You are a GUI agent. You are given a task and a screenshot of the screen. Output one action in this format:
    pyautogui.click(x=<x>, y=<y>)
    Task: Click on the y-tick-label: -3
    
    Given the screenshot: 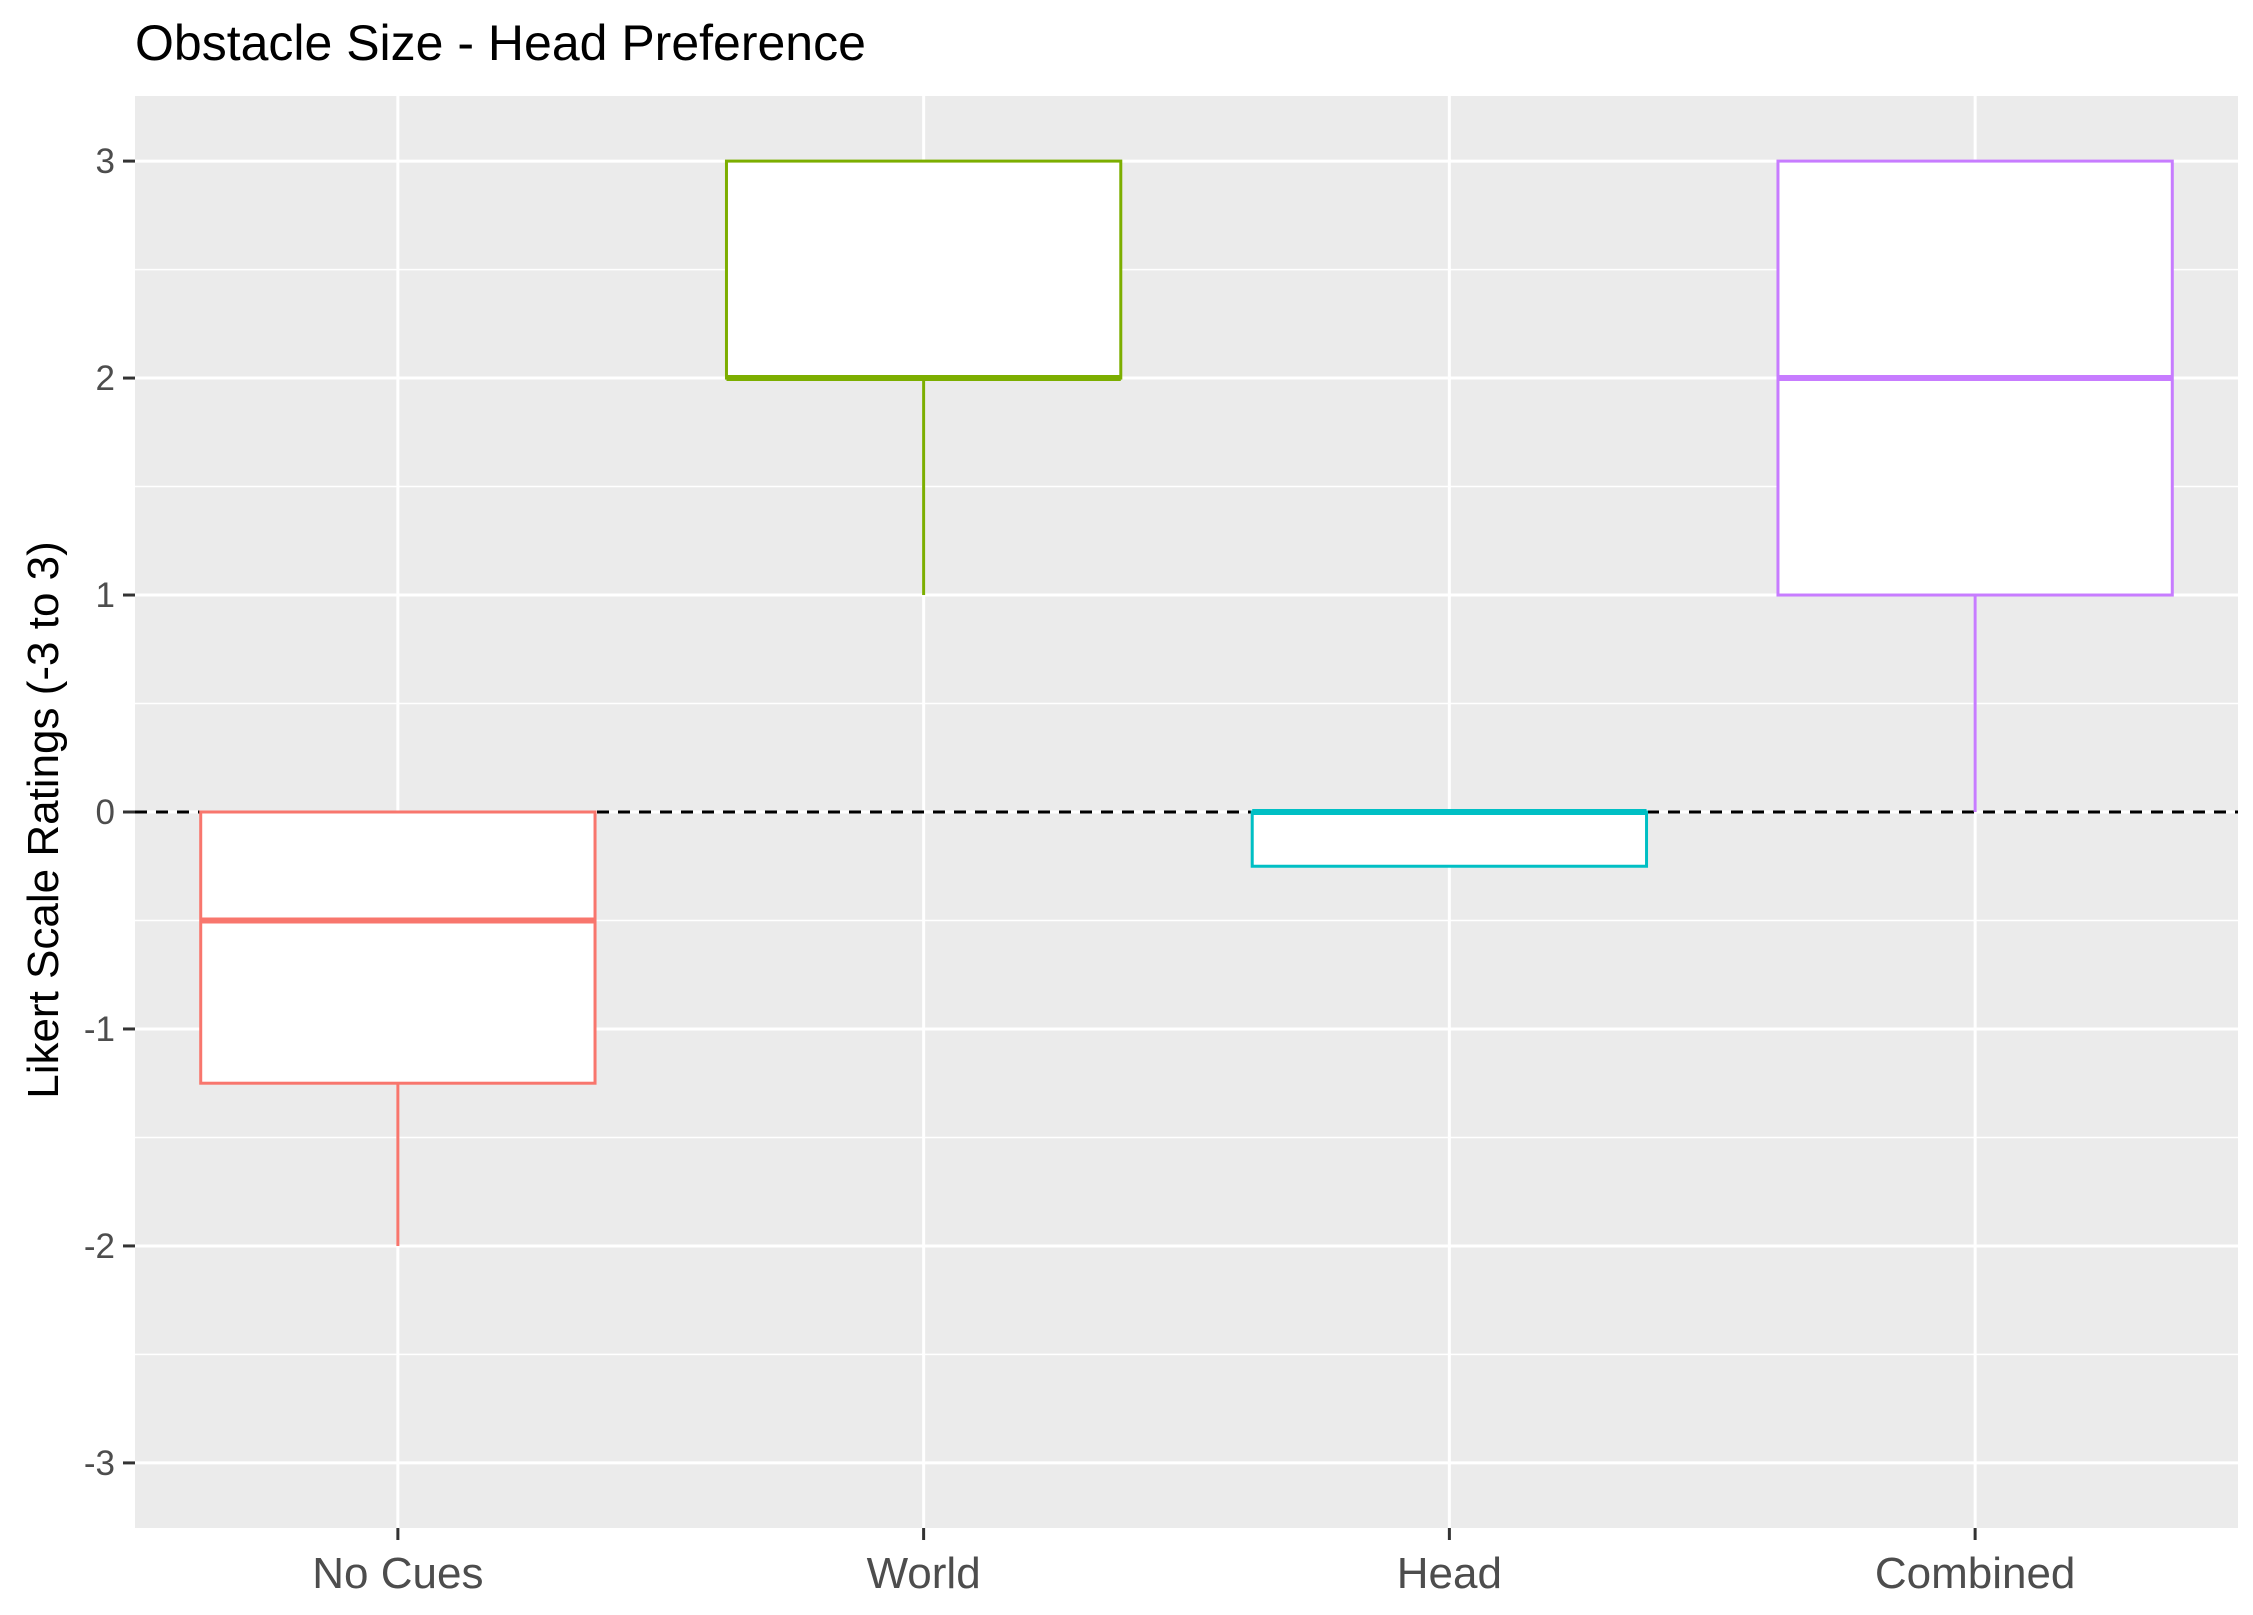 What is the action you would take?
    pyautogui.click(x=99, y=1463)
    